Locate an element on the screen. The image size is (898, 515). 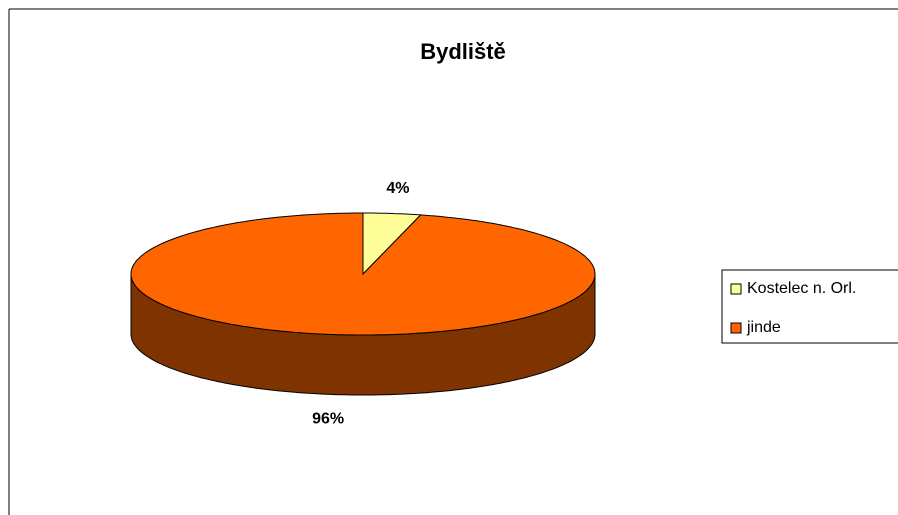
chart-title: Bydliště is located at coordinates (463, 51).